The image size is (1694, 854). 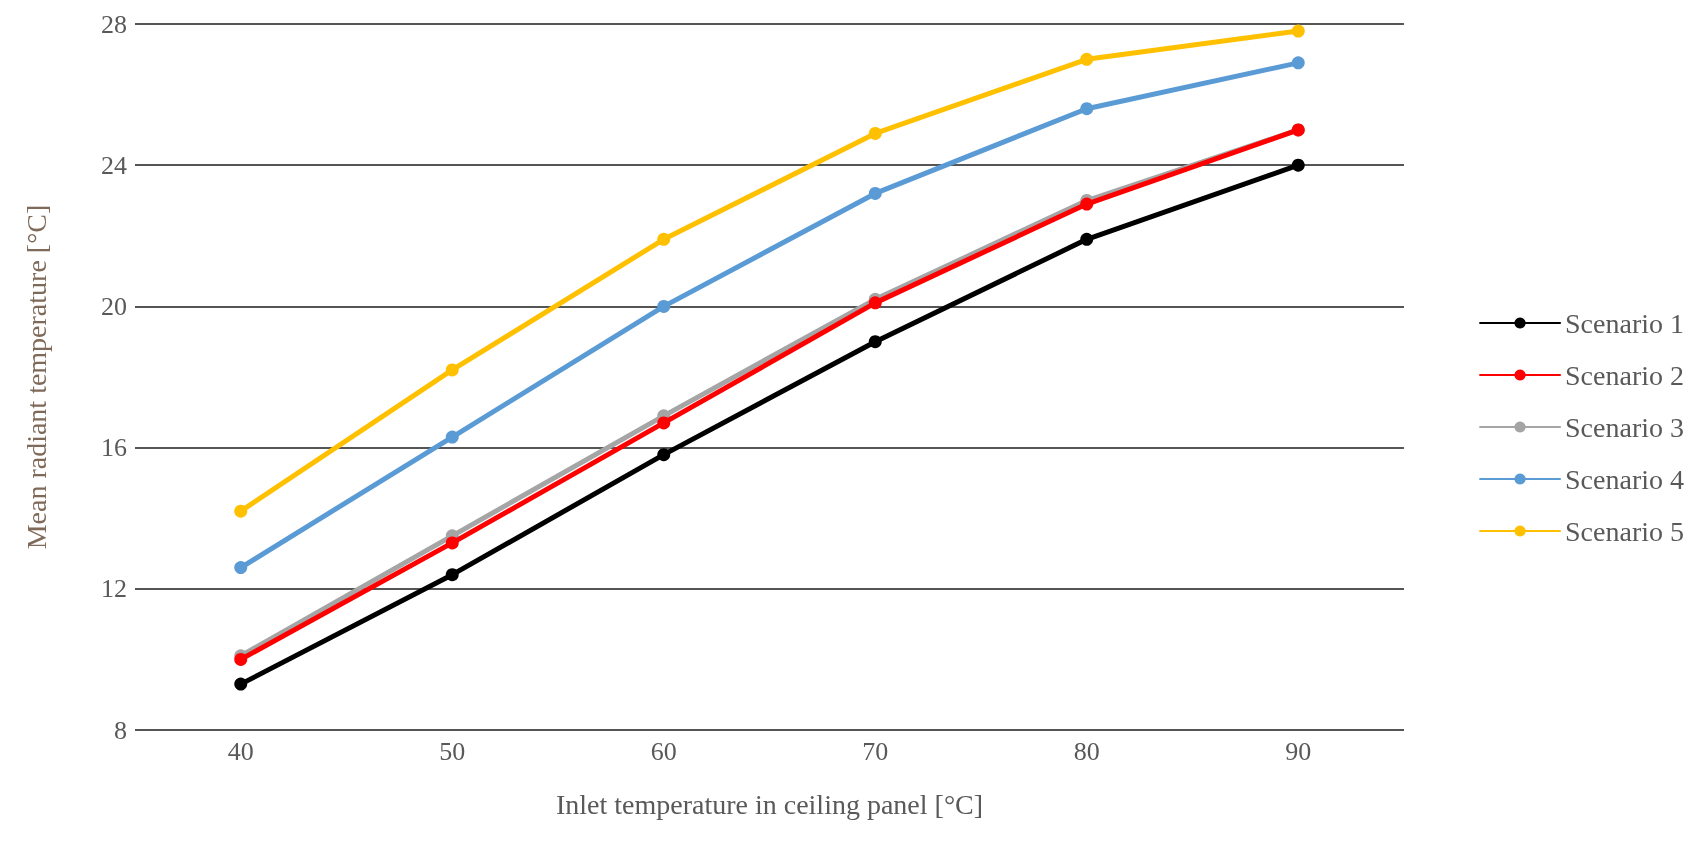 What do you see at coordinates (1298, 751) in the screenshot?
I see `x-tick-label: 90` at bounding box center [1298, 751].